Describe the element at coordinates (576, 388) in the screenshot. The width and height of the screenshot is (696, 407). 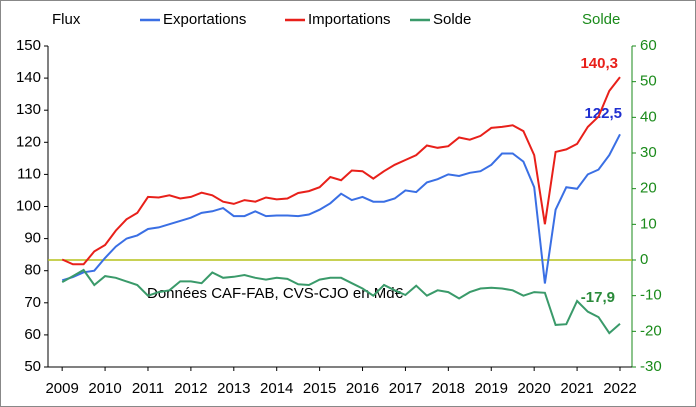
I see `x-tick-label: 2021` at that location.